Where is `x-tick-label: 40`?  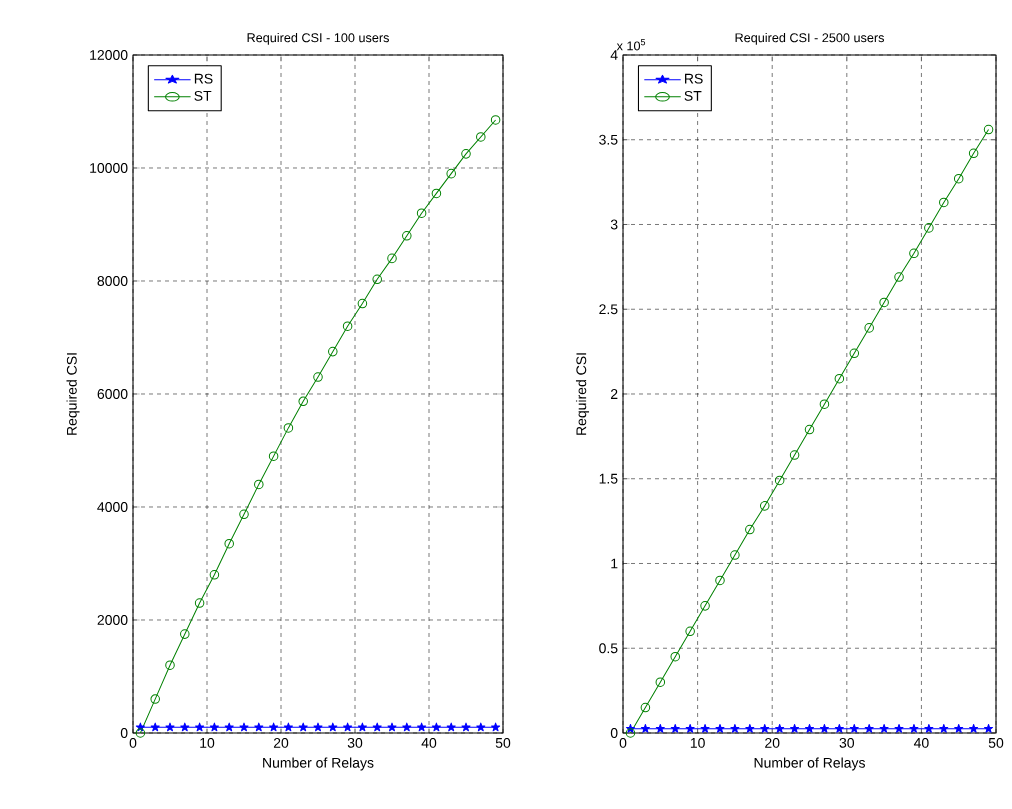 x-tick-label: 40 is located at coordinates (429, 742).